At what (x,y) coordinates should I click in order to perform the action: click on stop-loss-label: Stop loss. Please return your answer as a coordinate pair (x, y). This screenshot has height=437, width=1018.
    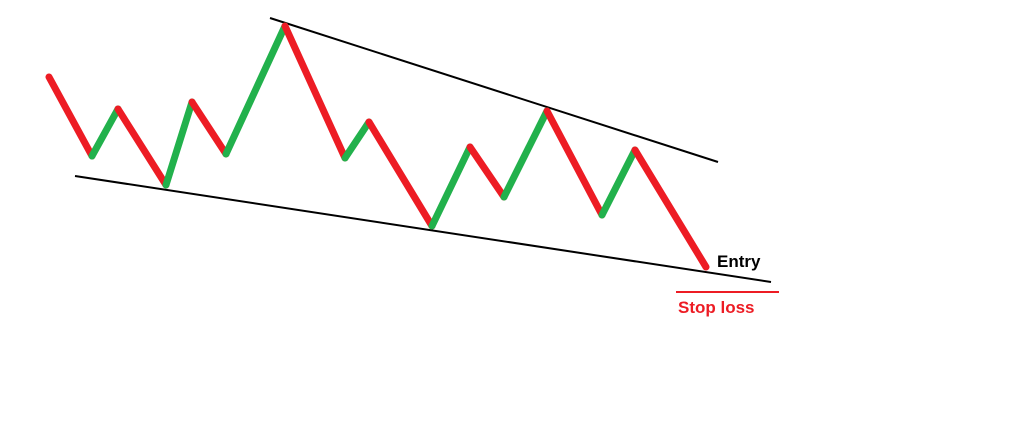
    Looking at the image, I should click on (716, 307).